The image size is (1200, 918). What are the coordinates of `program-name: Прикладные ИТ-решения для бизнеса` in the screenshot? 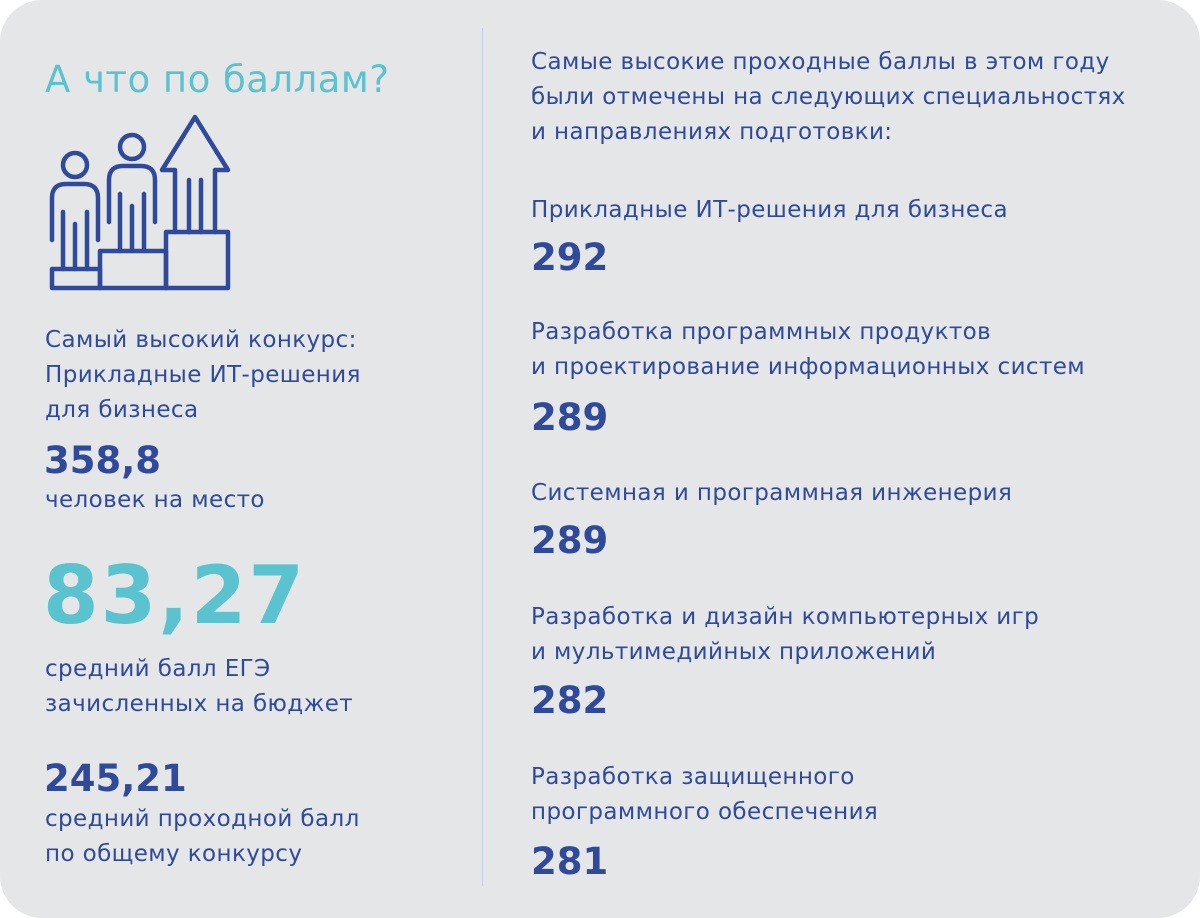 It's located at (769, 210).